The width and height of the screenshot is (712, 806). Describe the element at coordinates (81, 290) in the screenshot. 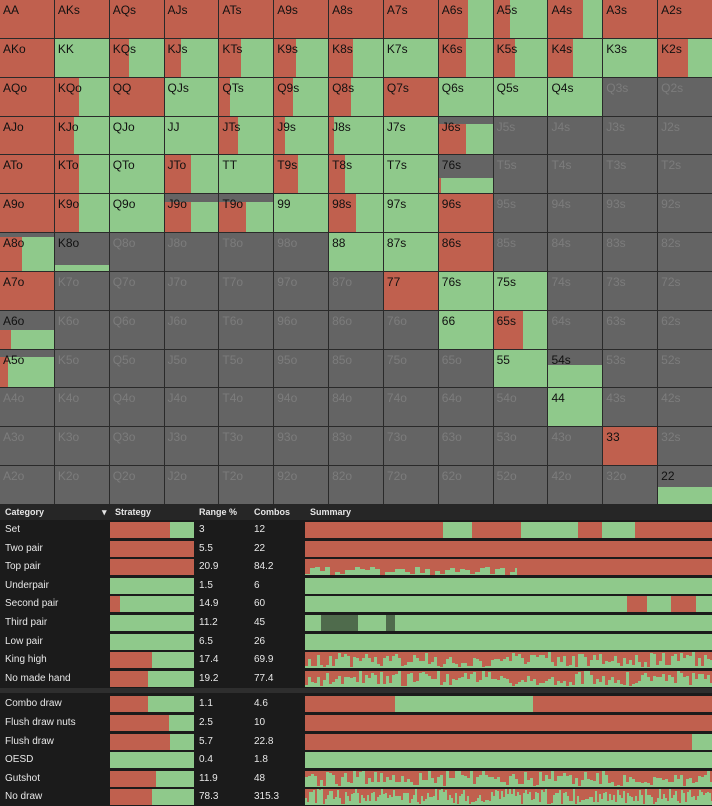

I see `hand-cell: K7o` at that location.